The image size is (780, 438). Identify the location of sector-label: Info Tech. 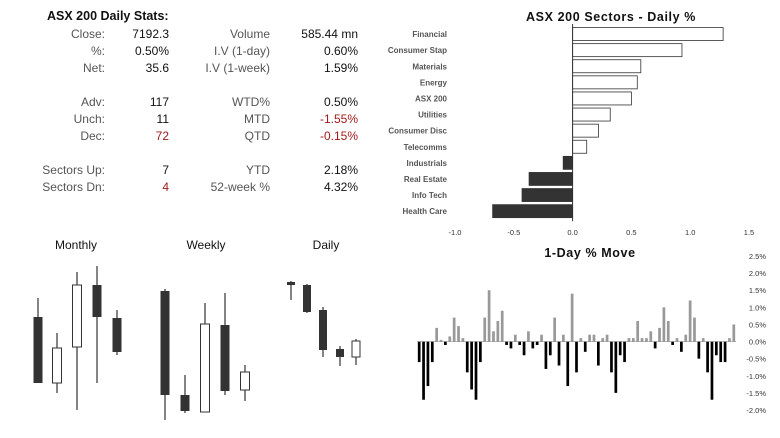
(429, 195).